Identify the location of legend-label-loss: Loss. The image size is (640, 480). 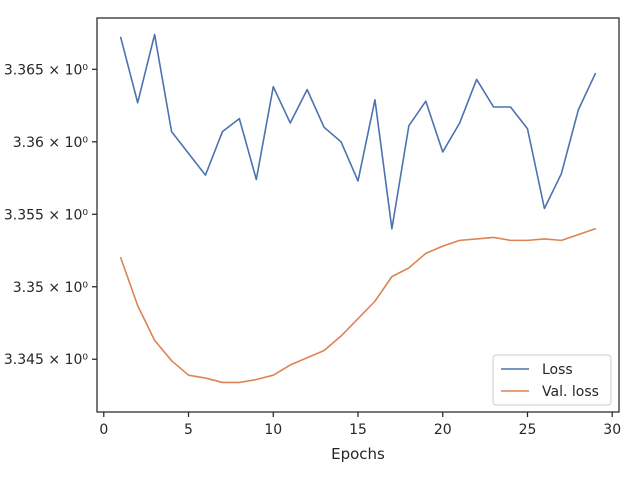
(557, 370).